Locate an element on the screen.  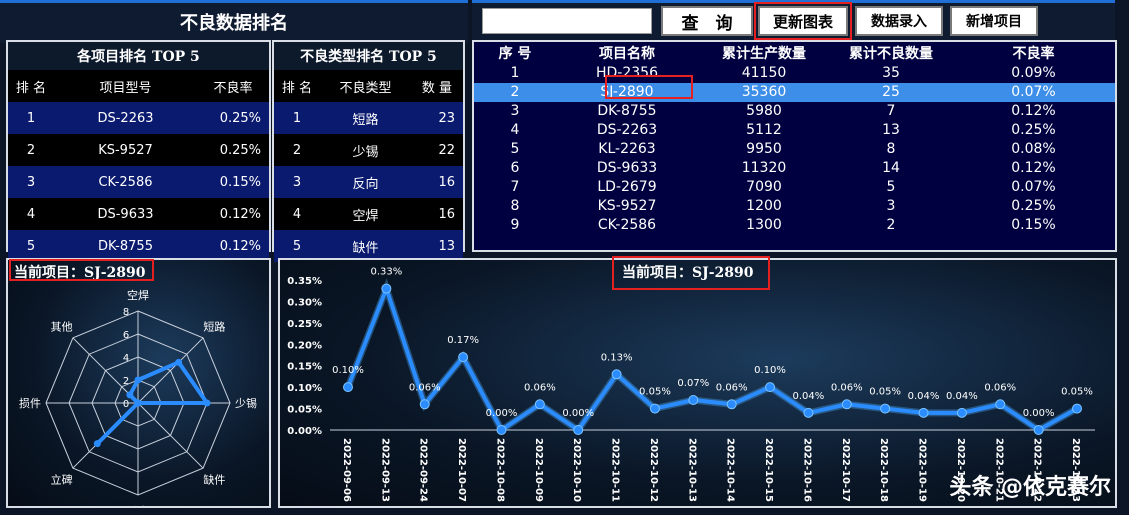
x-tick-label: 2022-10-08 is located at coordinates (499, 470).